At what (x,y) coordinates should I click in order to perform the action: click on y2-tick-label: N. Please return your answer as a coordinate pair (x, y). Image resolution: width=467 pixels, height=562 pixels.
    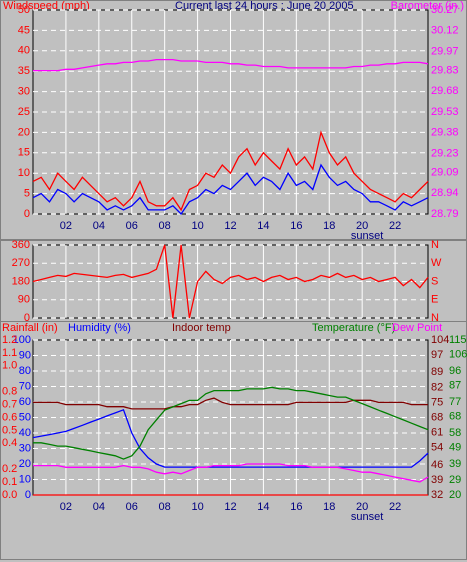
    Looking at the image, I should click on (435, 318).